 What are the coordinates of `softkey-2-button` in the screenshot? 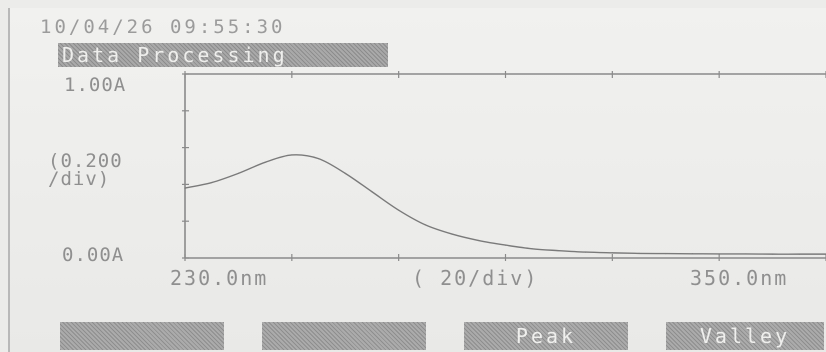 It's located at (344, 336).